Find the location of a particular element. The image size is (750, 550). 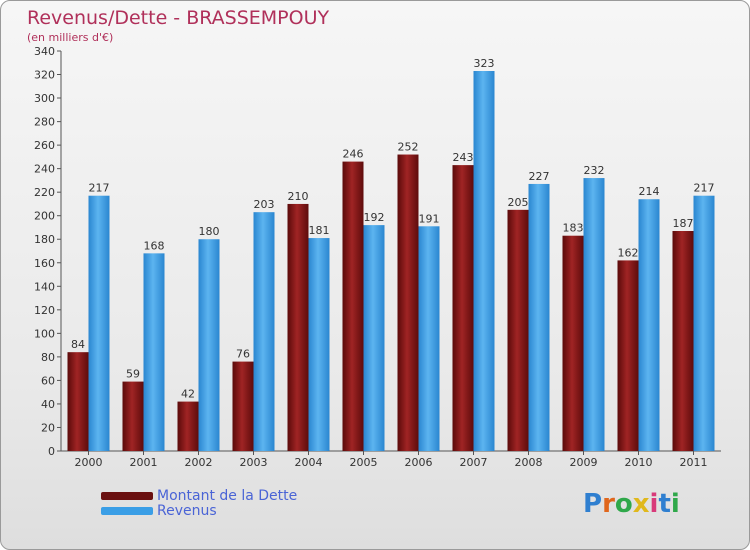

data-label-dette: 246 is located at coordinates (353, 154).